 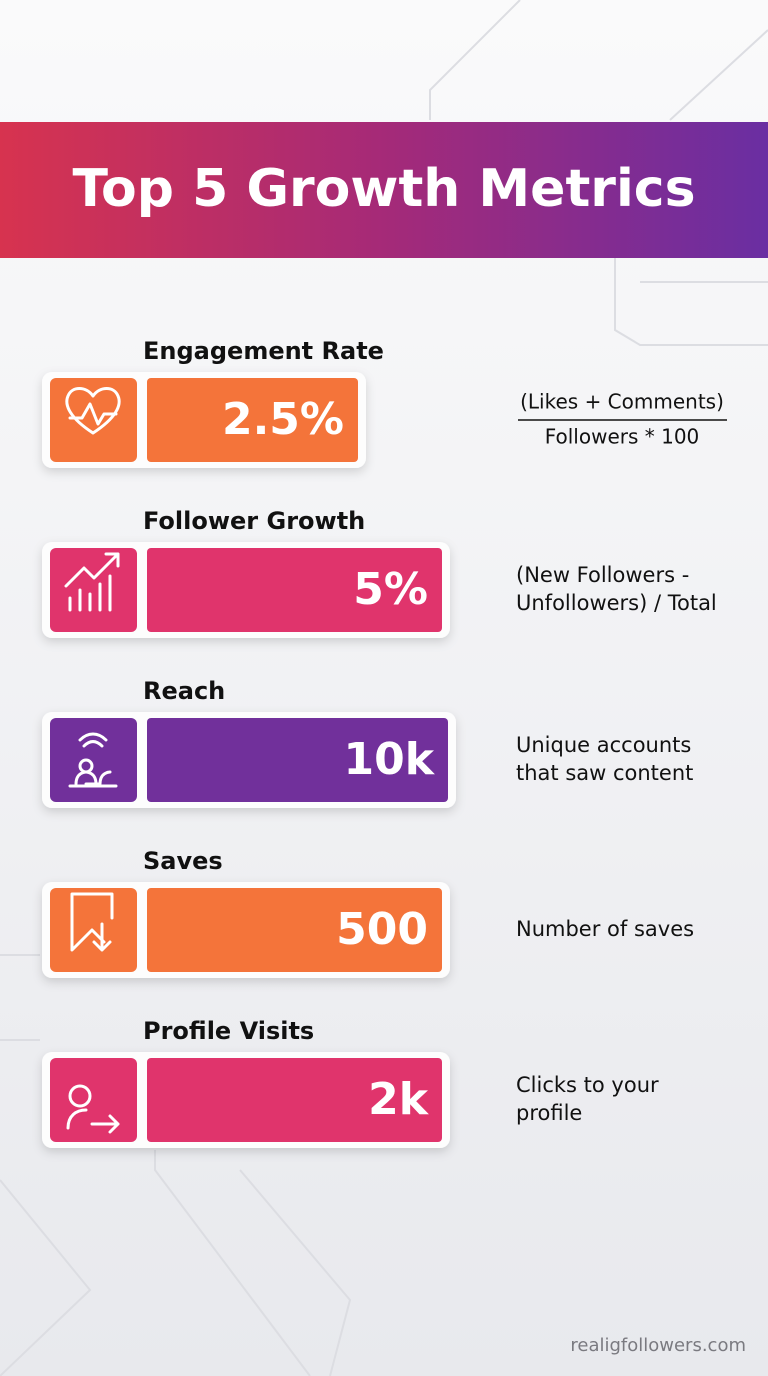 What do you see at coordinates (604, 773) in the screenshot?
I see `metric-description: that saw content` at bounding box center [604, 773].